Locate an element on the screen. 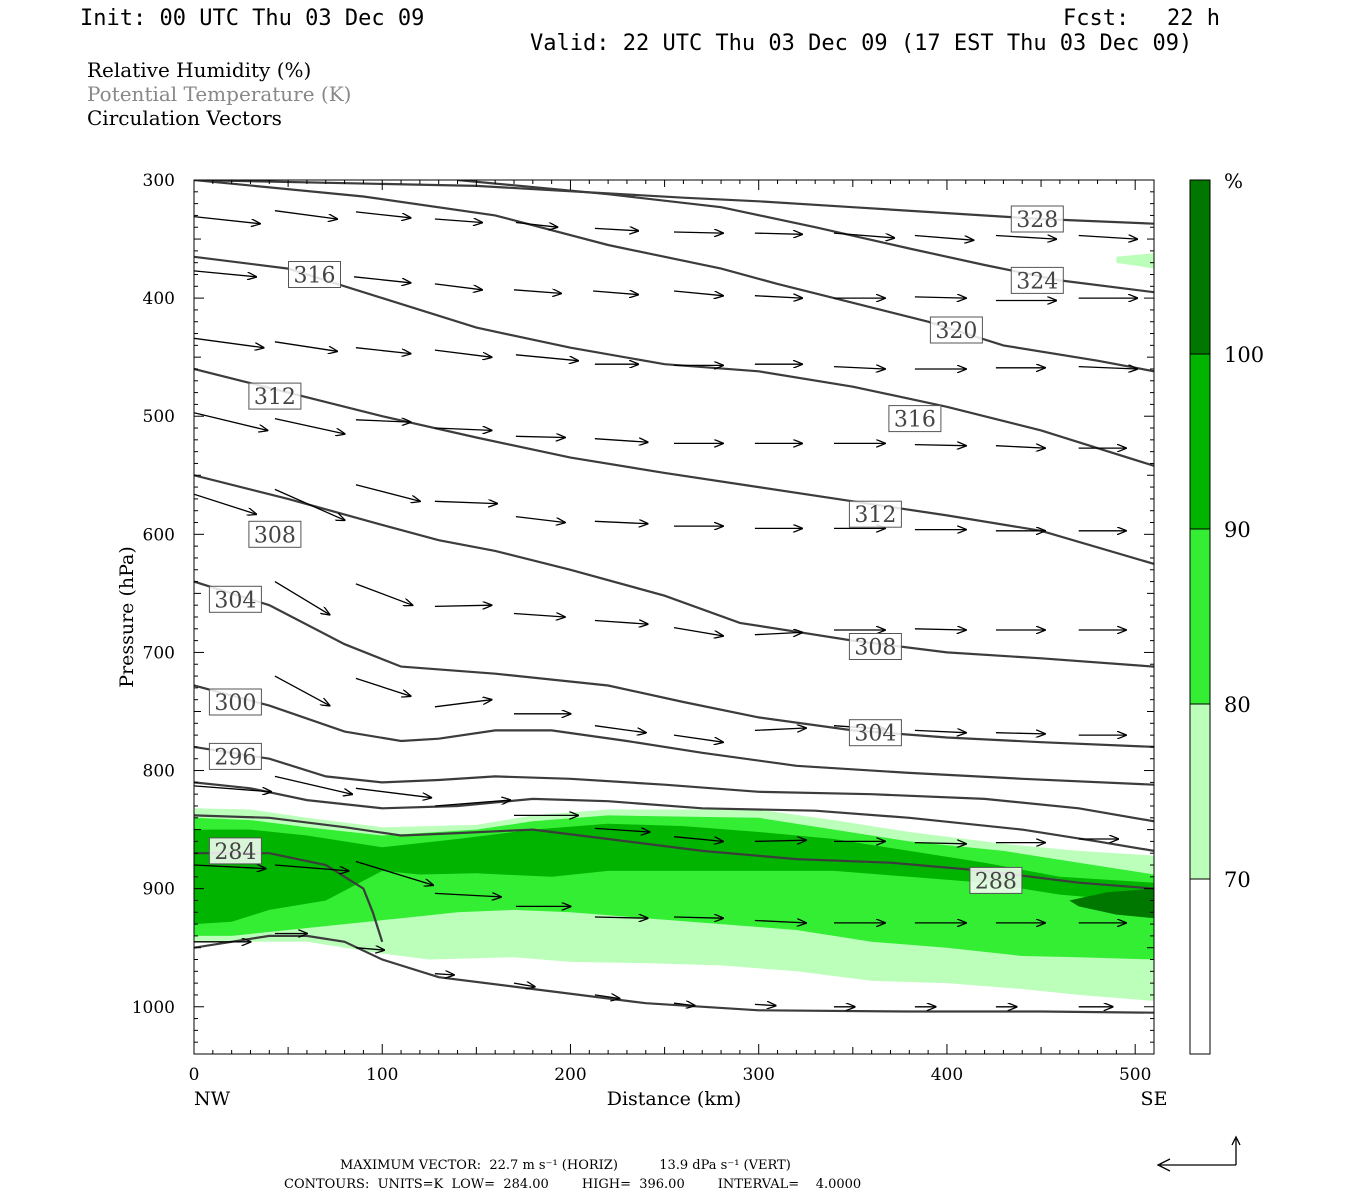 Image resolution: width=1350 pixels, height=1200 pixels. field-title-rh: Relative Humidity (%) is located at coordinates (199, 70).